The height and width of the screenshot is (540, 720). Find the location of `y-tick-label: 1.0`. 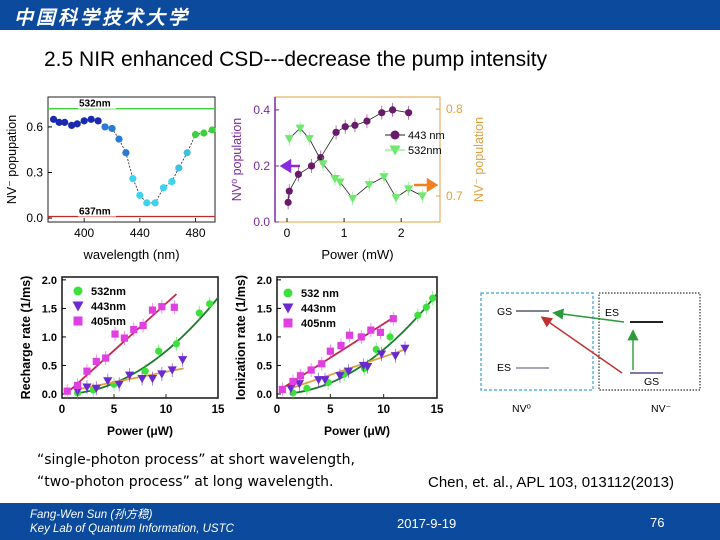

y-tick-label: 1.0 is located at coordinates (49, 338).